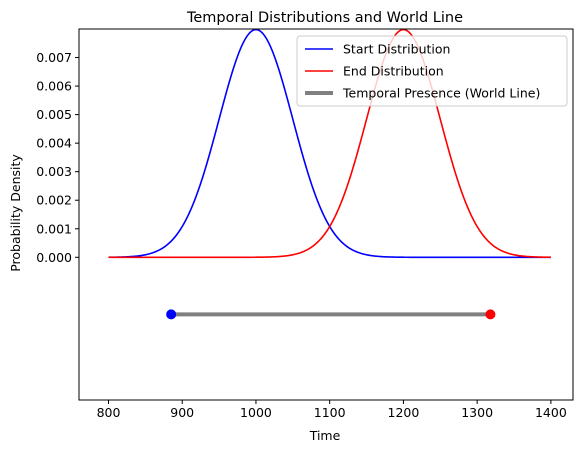  Describe the element at coordinates (551, 412) in the screenshot. I see `x-tick-label: 1400` at that location.